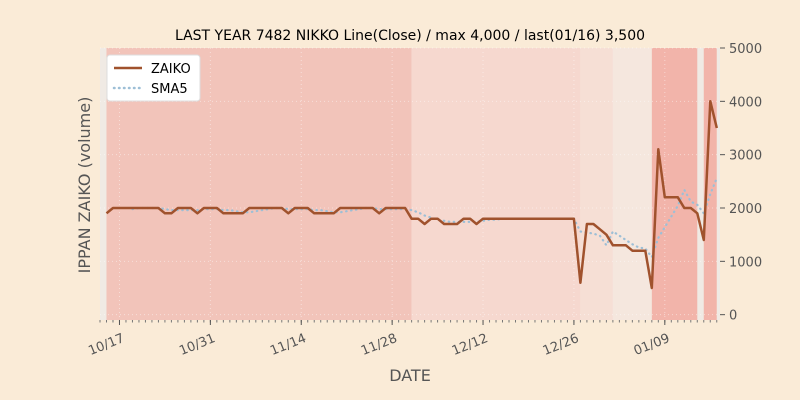 The width and height of the screenshot is (800, 400). I want to click on legend-label-sma5: SMA5, so click(169, 89).